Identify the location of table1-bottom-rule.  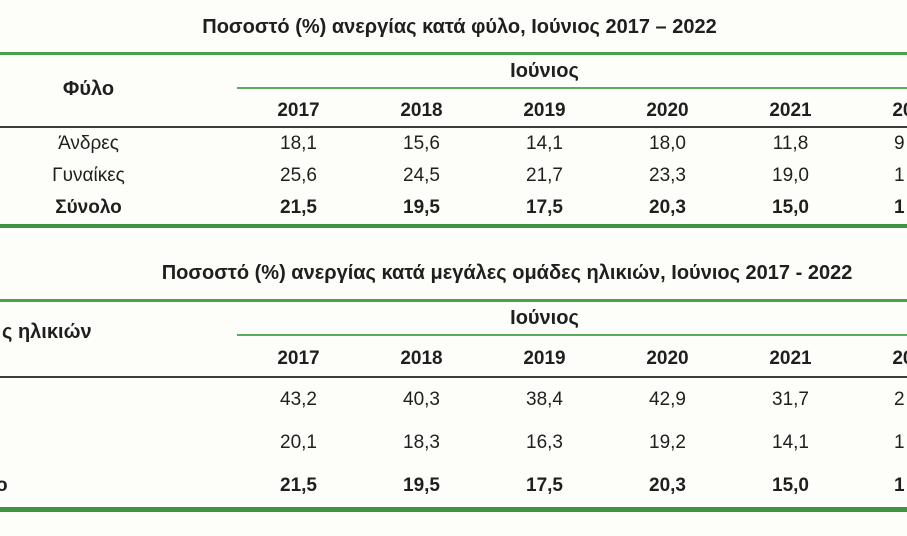
(453, 226).